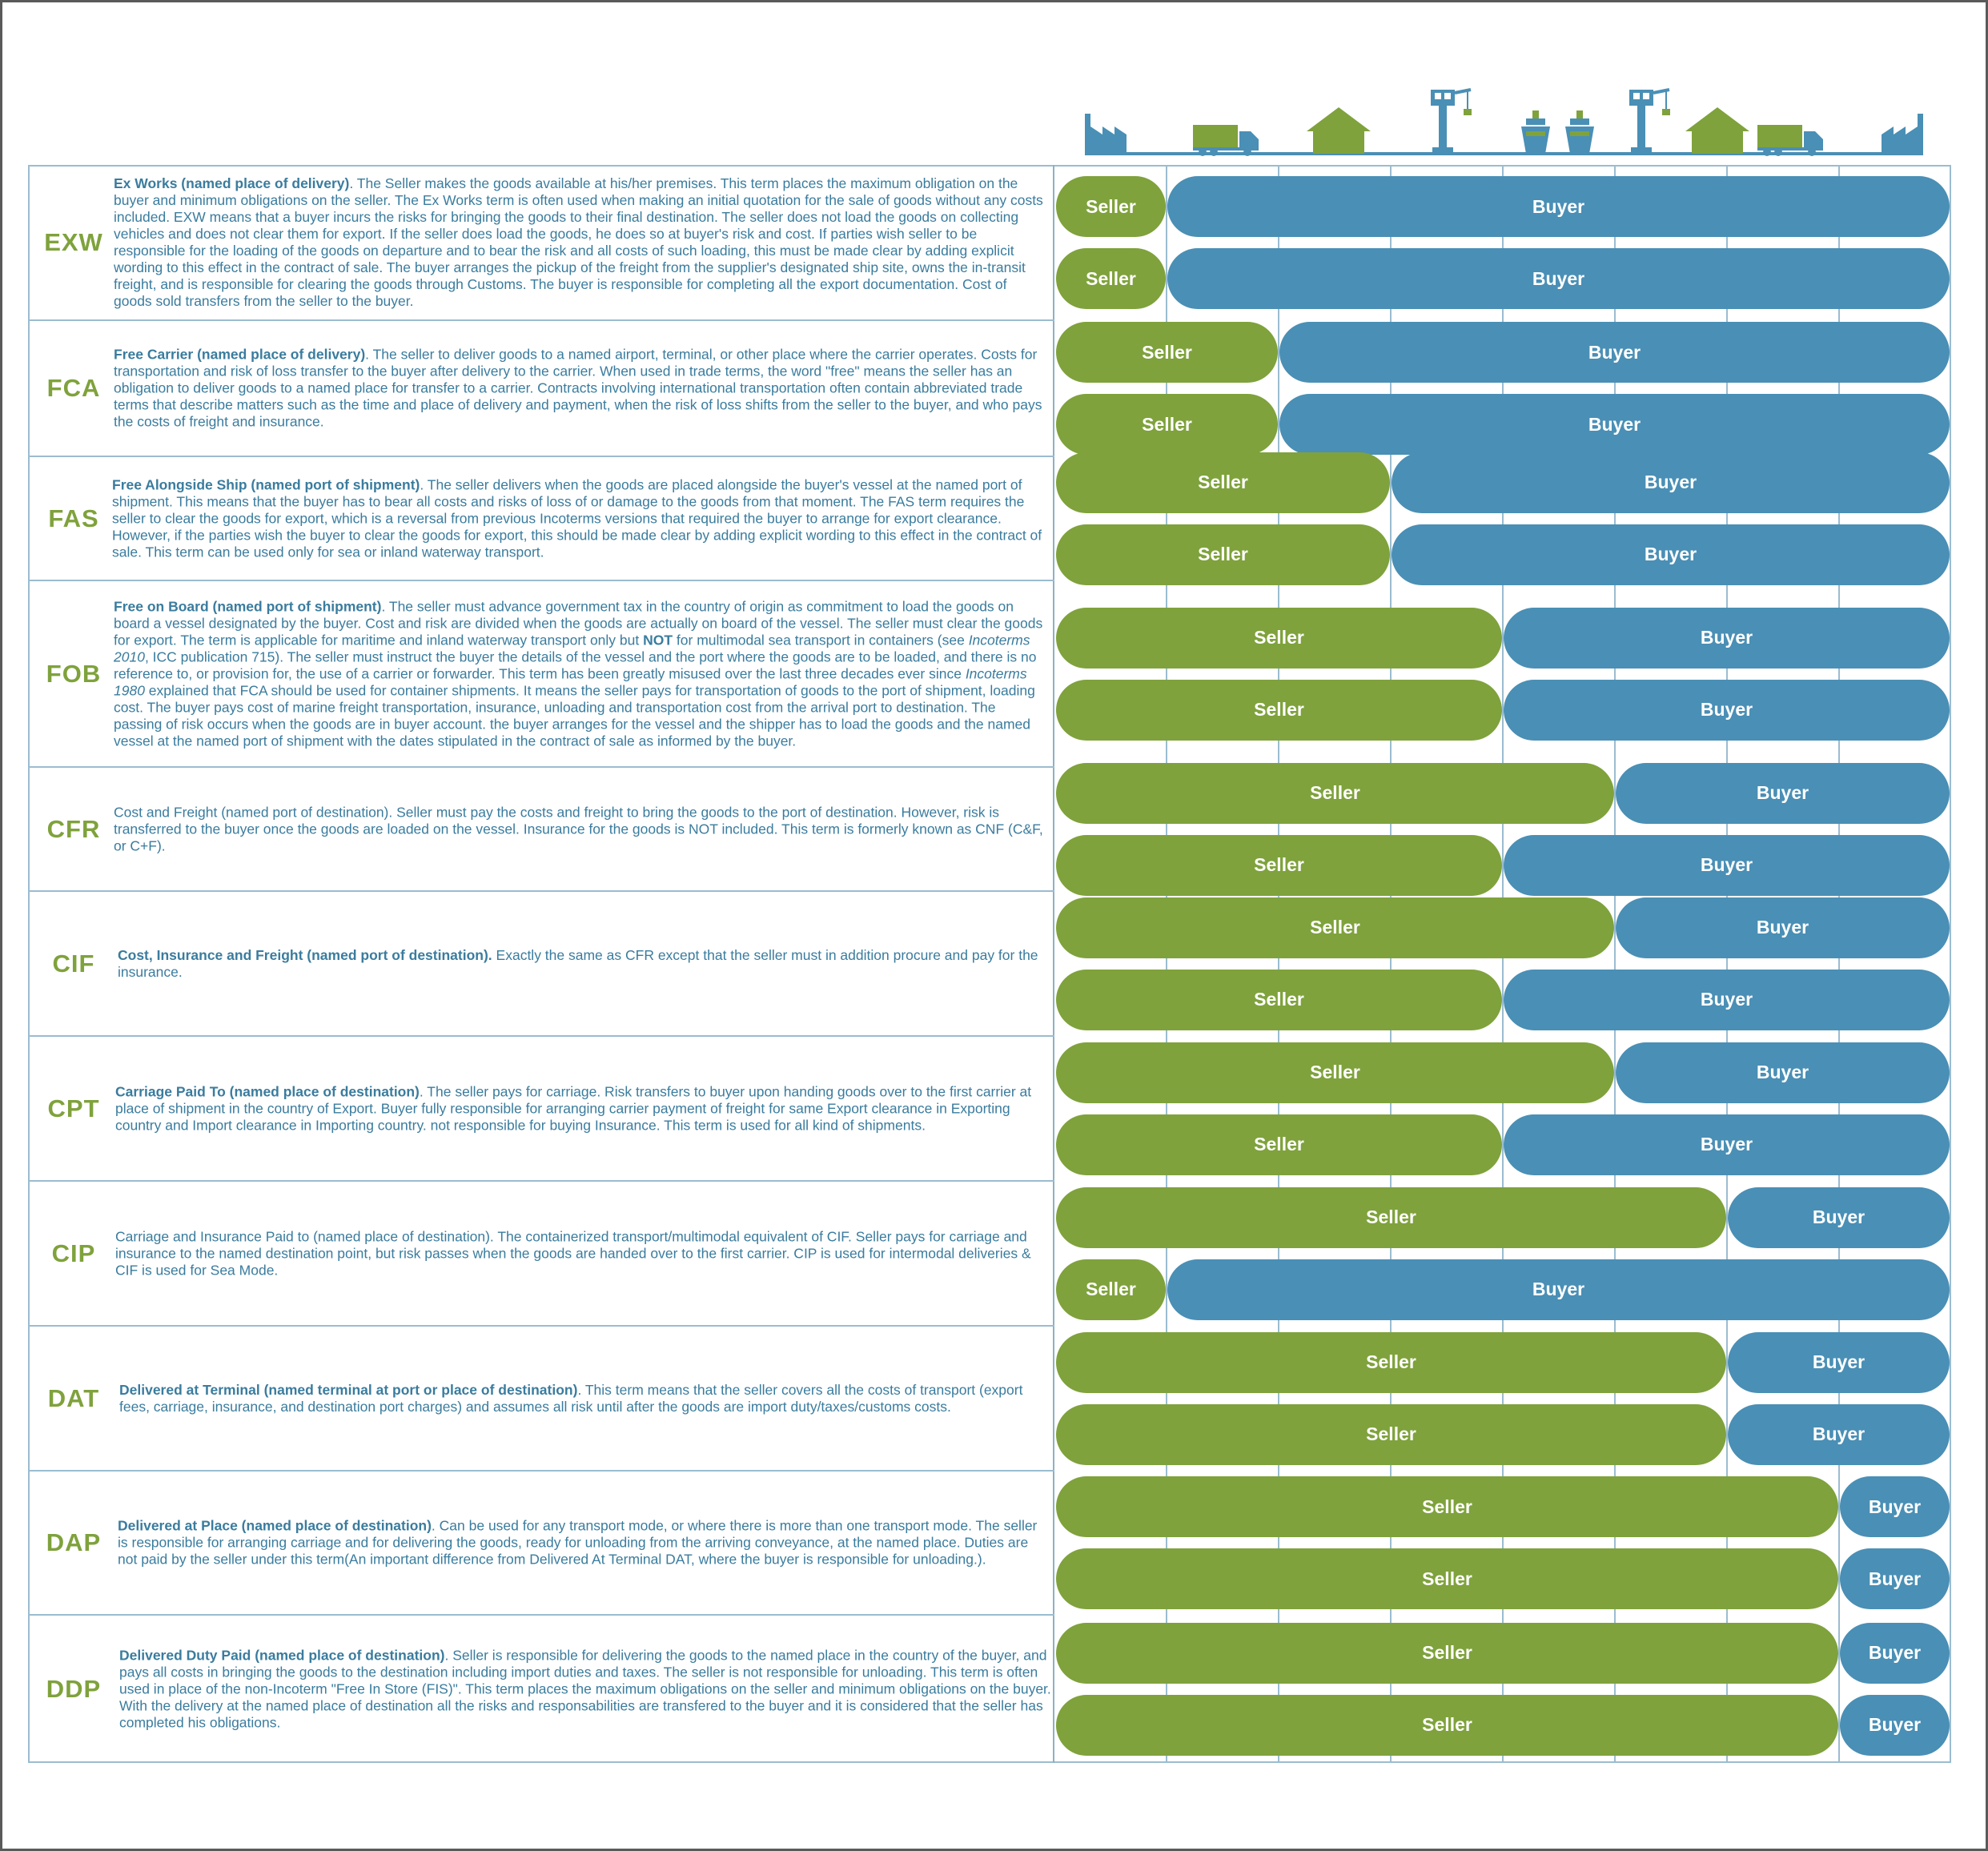  What do you see at coordinates (1335, 793) in the screenshot?
I see `seller-bar-cfr-1: Seller` at bounding box center [1335, 793].